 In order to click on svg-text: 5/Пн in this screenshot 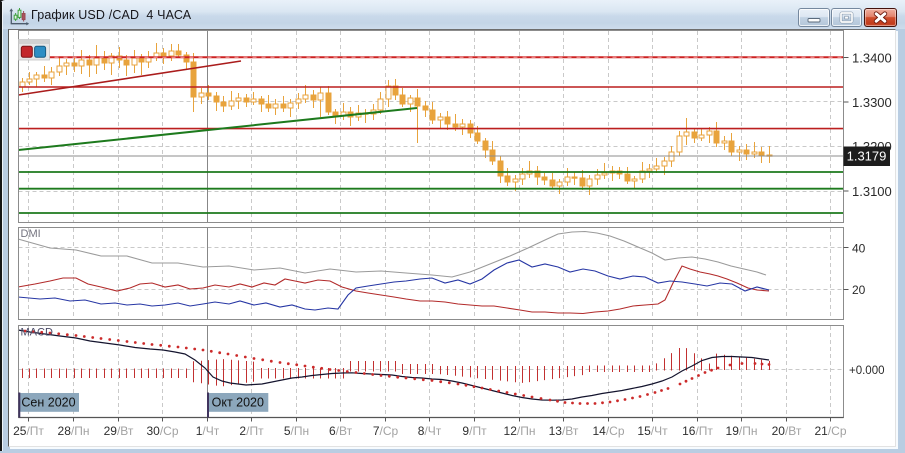, I will do `click(296, 431)`.